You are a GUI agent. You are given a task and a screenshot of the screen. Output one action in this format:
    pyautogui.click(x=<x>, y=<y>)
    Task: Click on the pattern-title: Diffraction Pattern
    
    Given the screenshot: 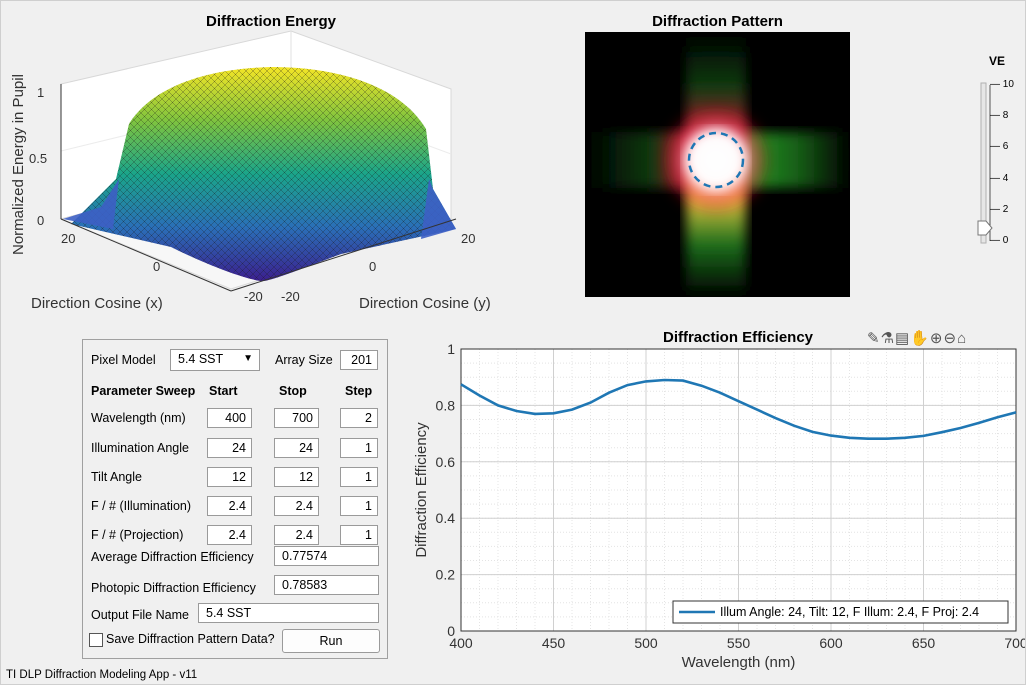 What is the action you would take?
    pyautogui.click(x=717, y=21)
    